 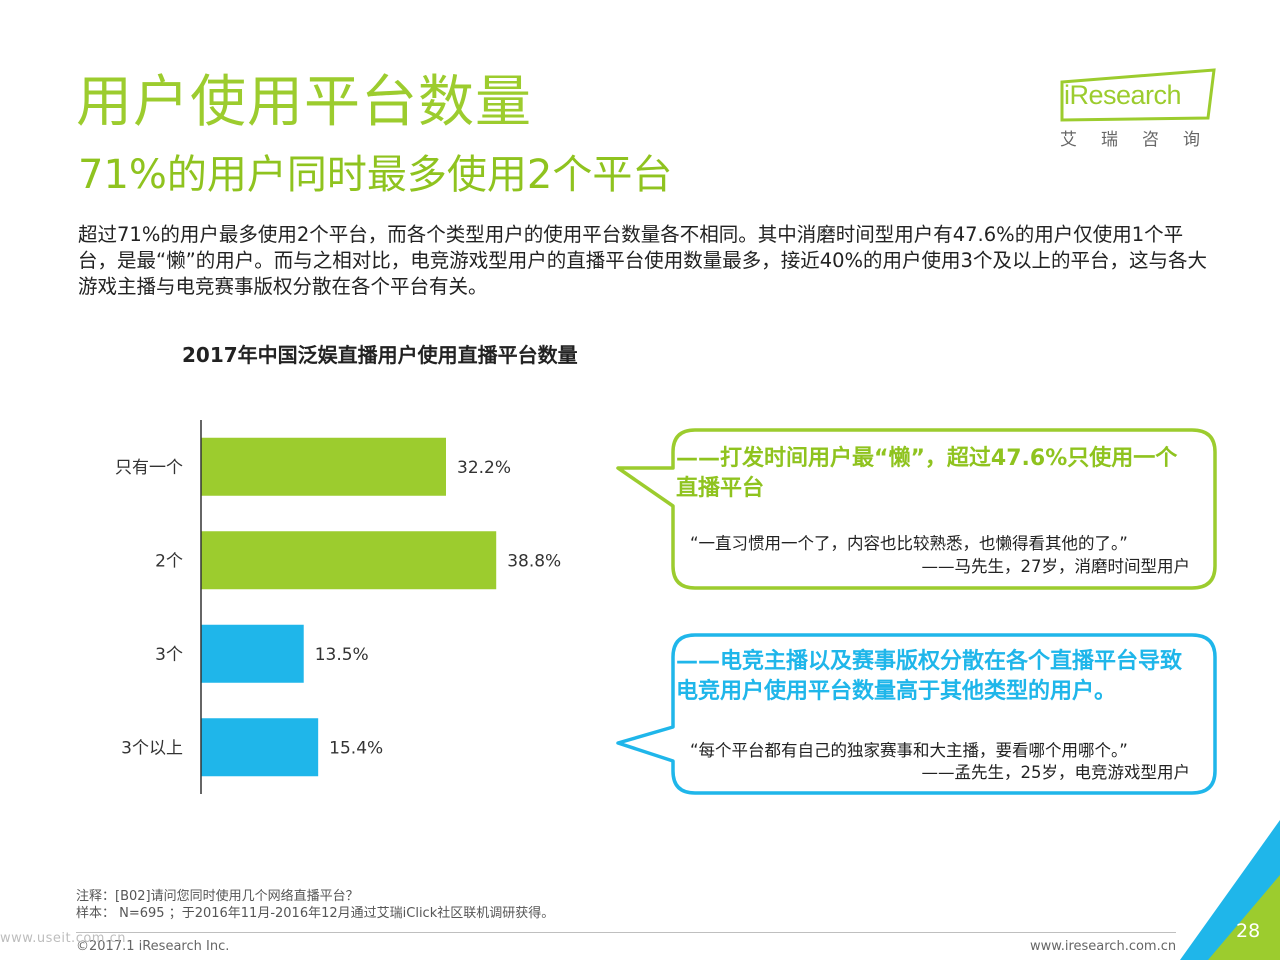 What do you see at coordinates (356, 748) in the screenshot?
I see `value-label: 15.4%` at bounding box center [356, 748].